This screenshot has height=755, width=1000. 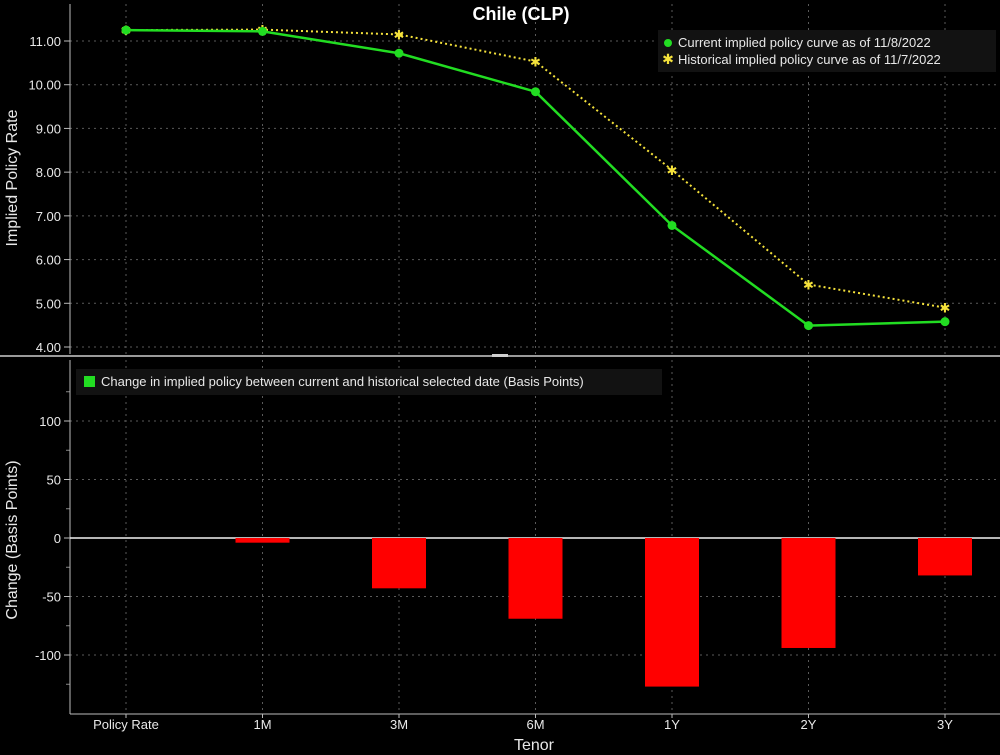 What do you see at coordinates (521, 14) in the screenshot?
I see `chart-title: Chile (CLP)` at bounding box center [521, 14].